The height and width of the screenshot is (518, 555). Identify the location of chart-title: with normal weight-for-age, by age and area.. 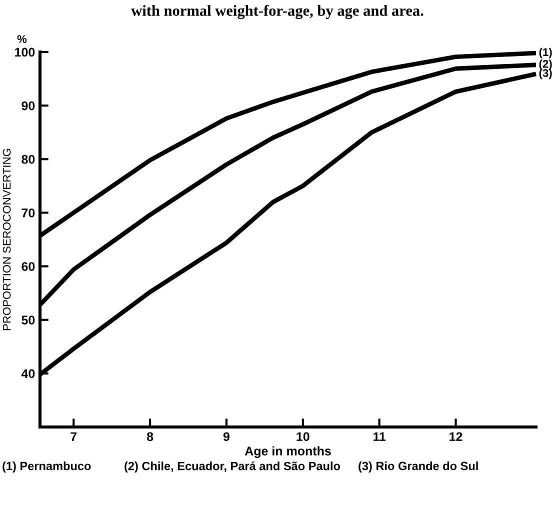
(277, 12).